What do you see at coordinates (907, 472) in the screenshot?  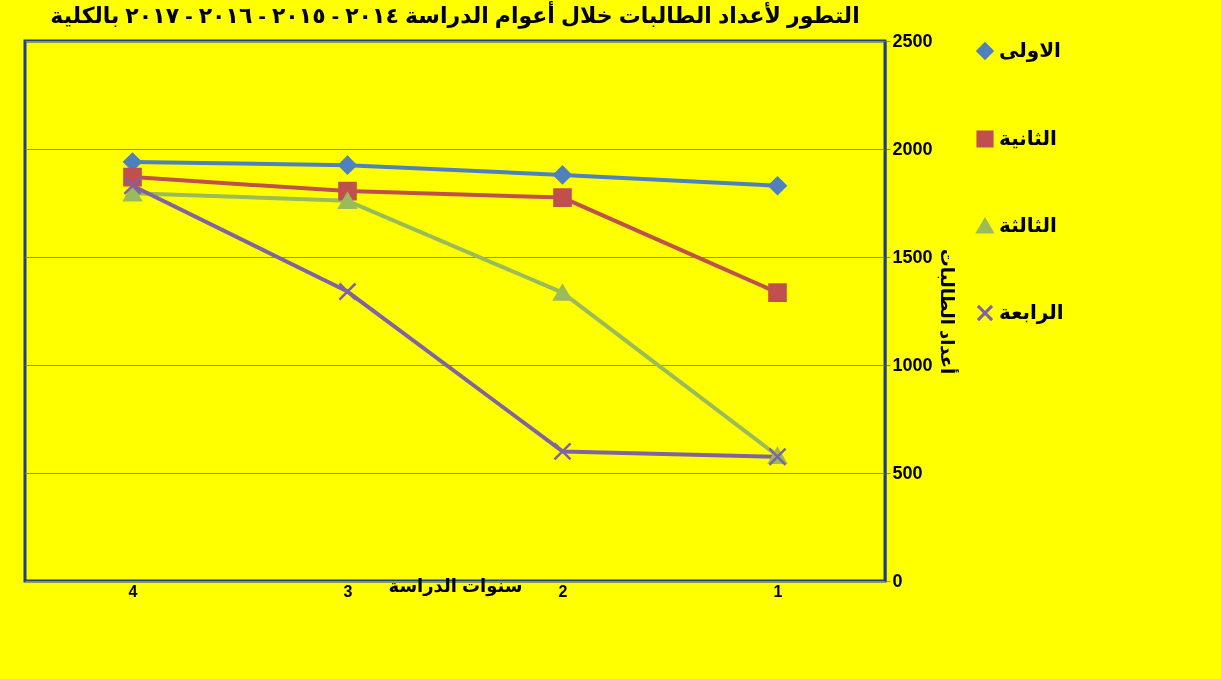 I see `y-tick-label: 500` at bounding box center [907, 472].